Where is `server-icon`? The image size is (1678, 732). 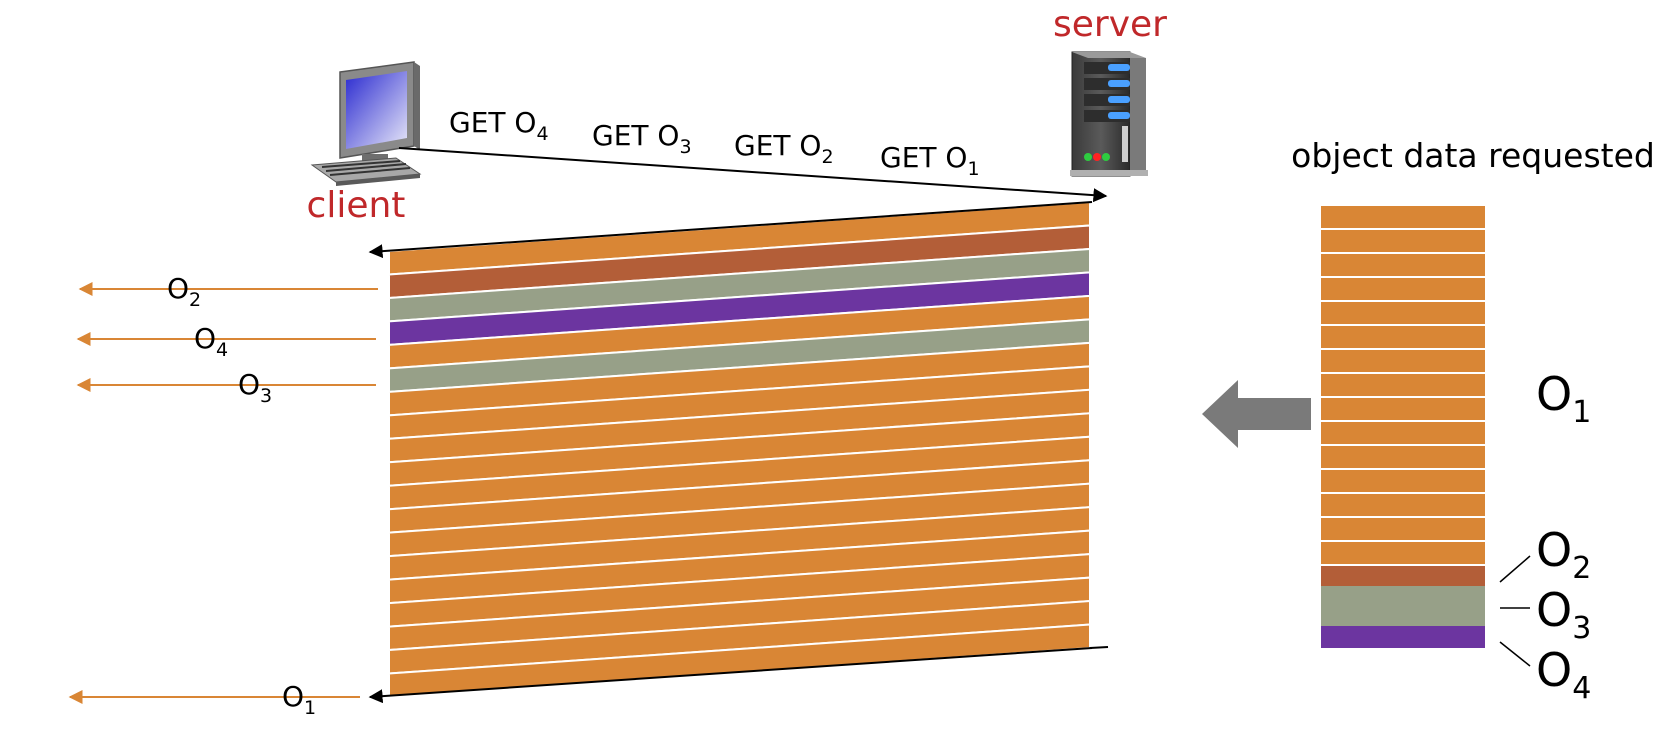
server-icon is located at coordinates (1109, 114).